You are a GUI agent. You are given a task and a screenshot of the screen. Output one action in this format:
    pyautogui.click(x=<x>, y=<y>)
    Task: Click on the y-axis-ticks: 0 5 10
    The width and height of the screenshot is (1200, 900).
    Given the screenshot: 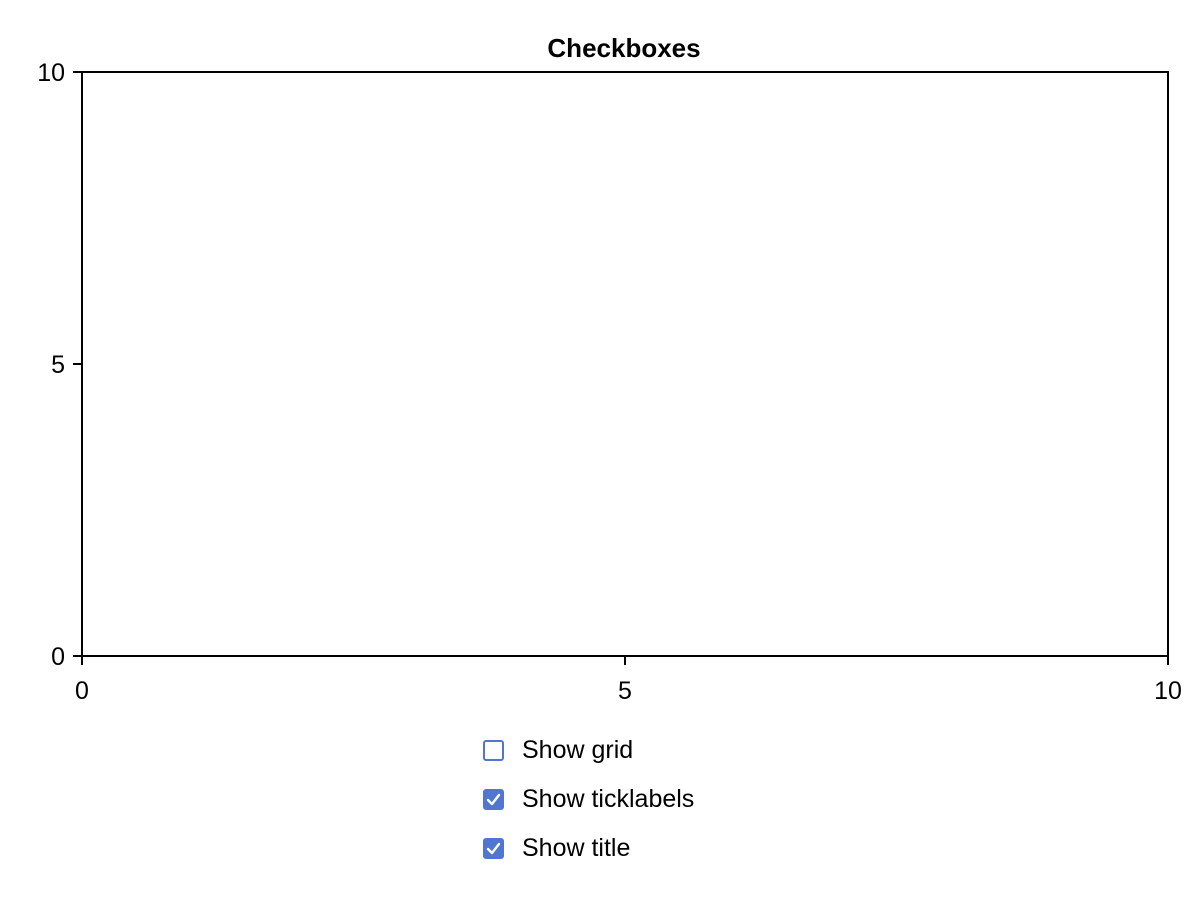 What is the action you would take?
    pyautogui.click(x=59, y=365)
    